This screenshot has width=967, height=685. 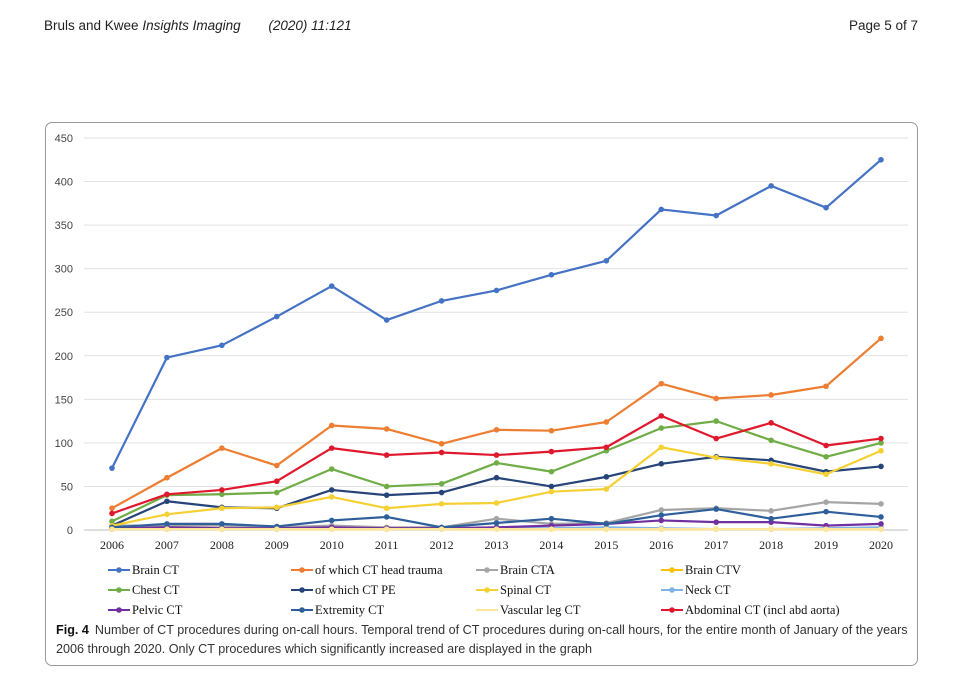 I want to click on y-tick-label: 100, so click(x=64, y=444).